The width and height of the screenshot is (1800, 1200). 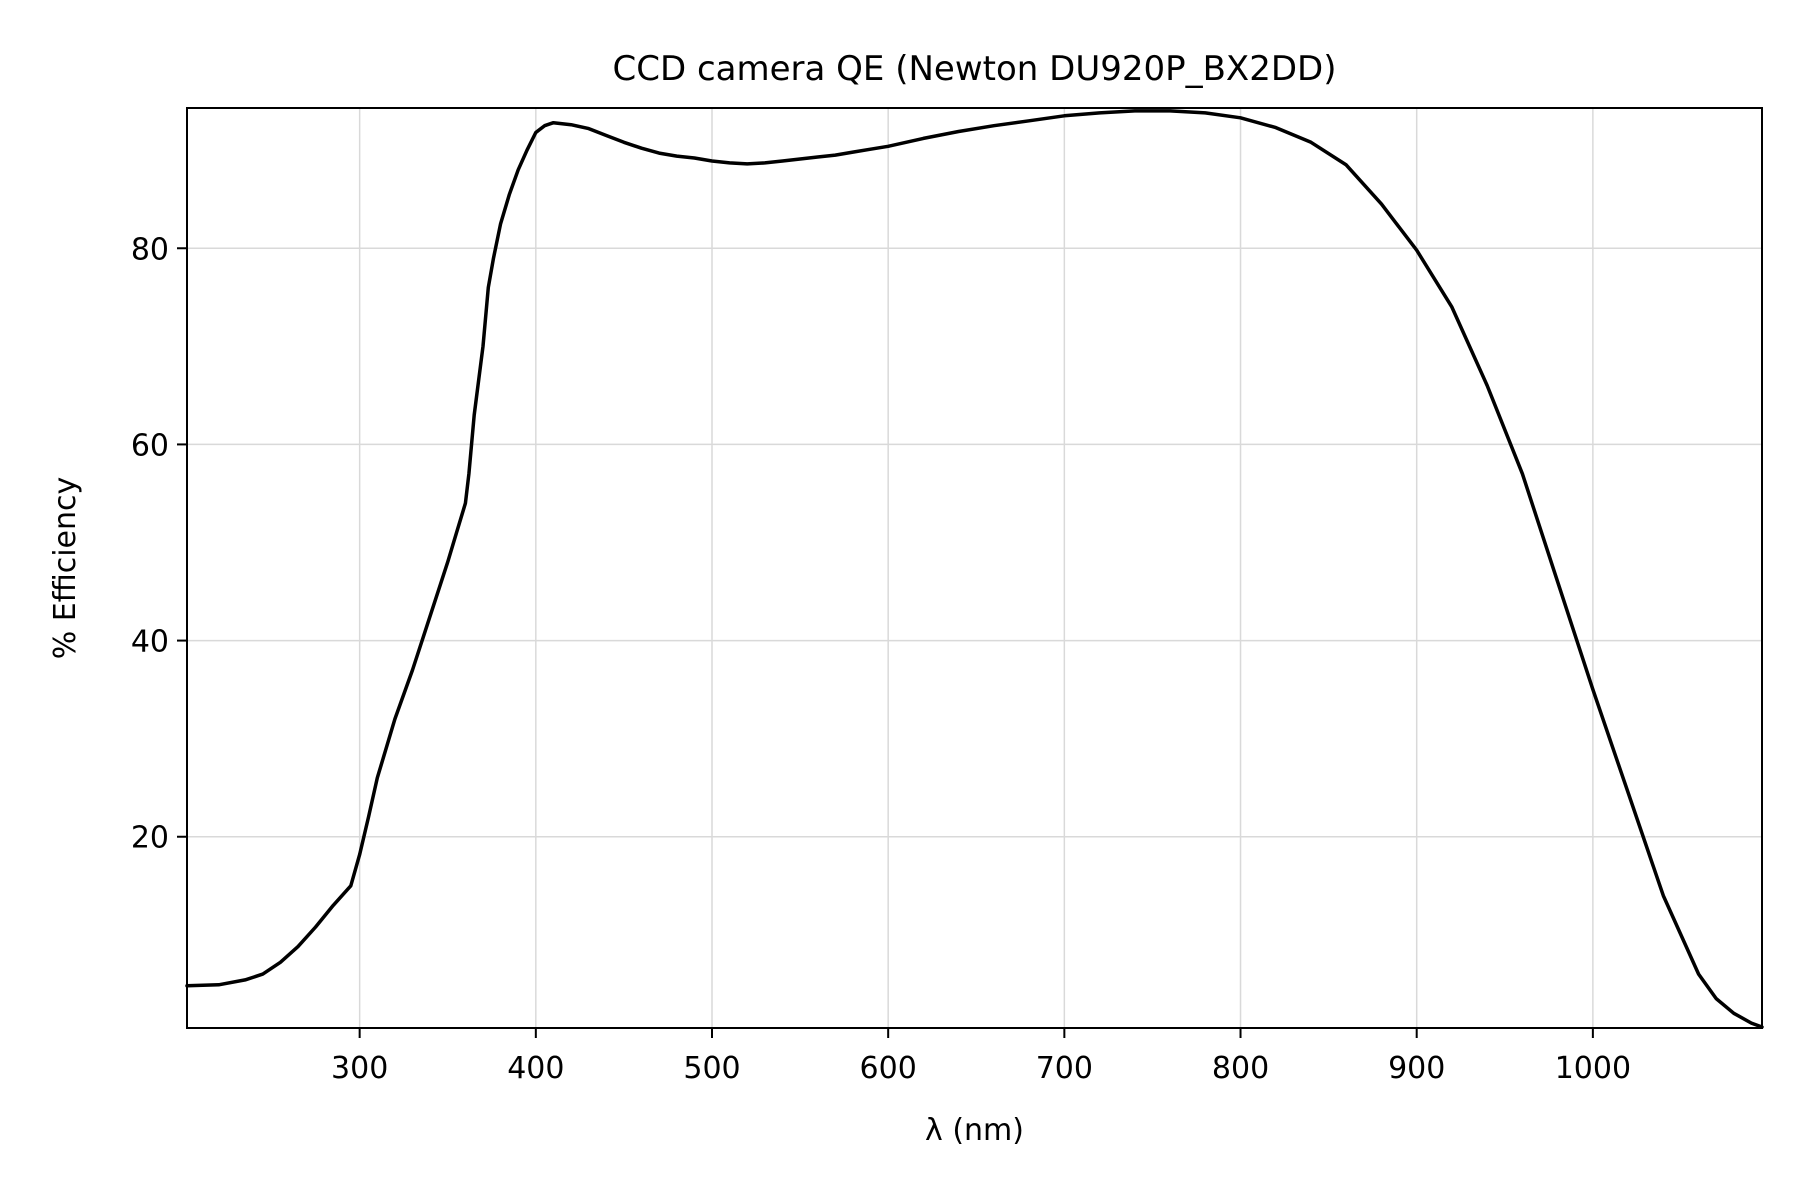 I want to click on y-tick-label: 60, so click(x=150, y=445).